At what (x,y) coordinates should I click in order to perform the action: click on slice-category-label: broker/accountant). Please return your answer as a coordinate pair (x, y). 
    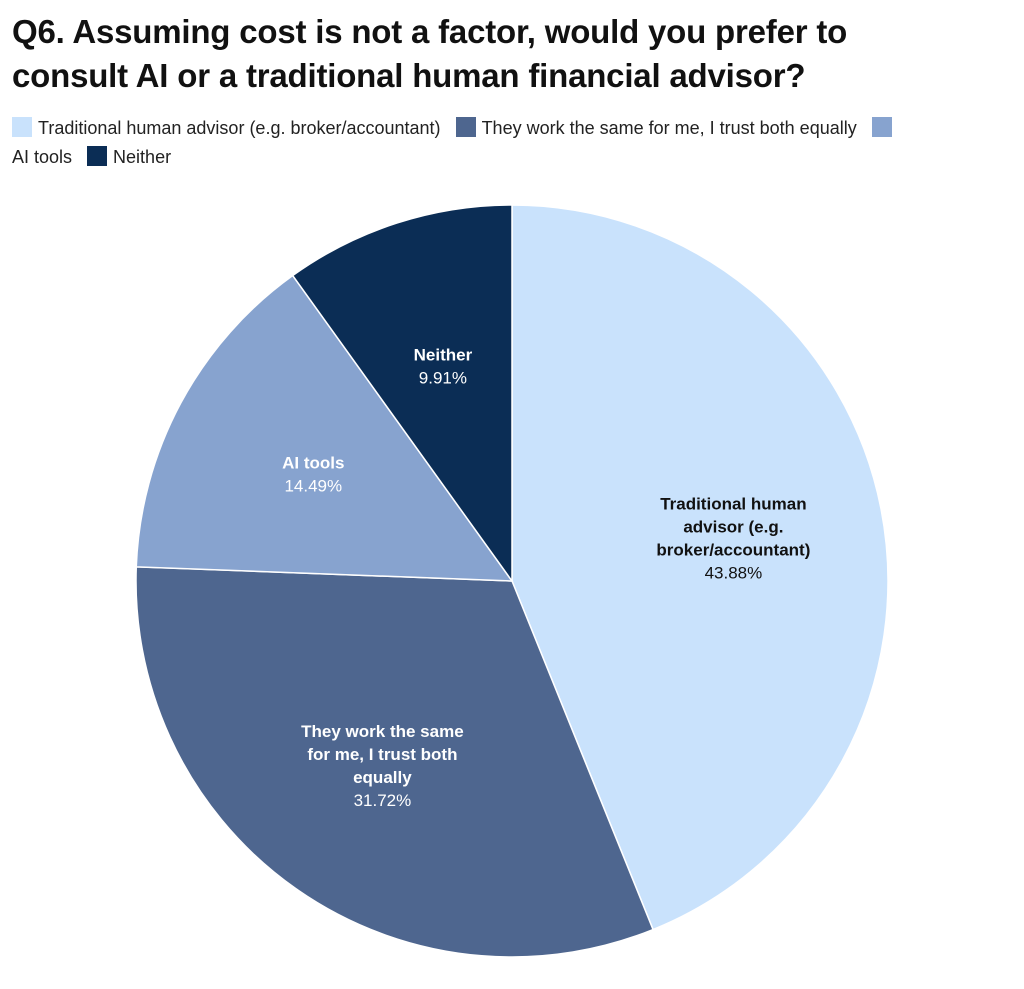
    Looking at the image, I should click on (733, 549).